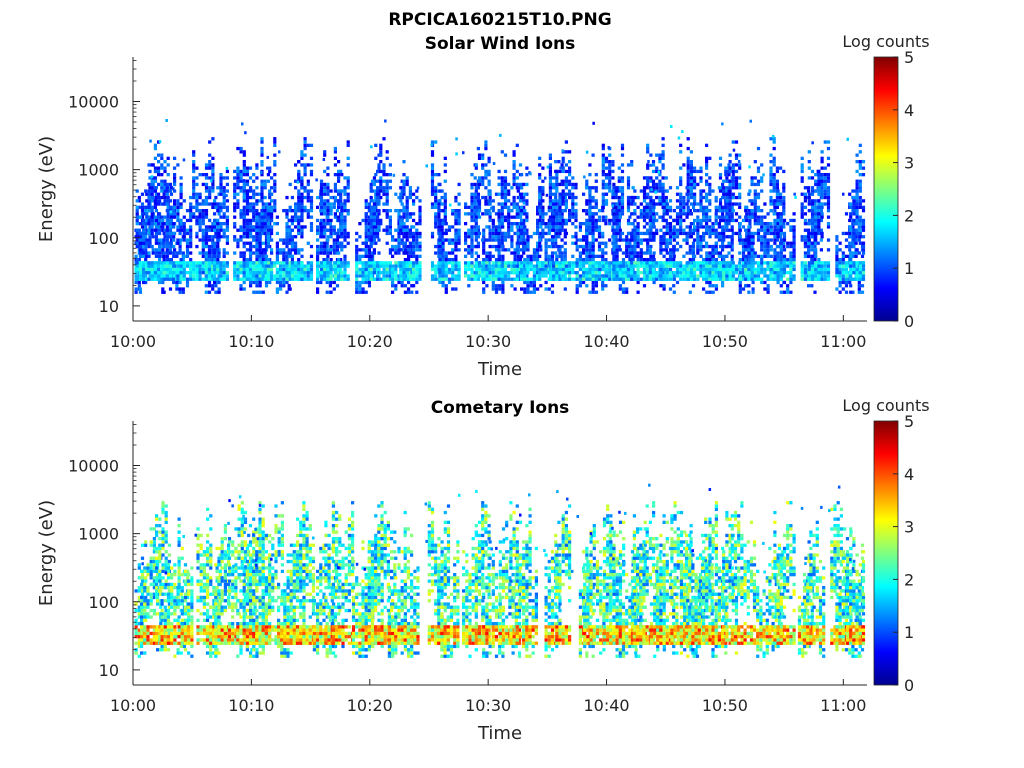 This screenshot has height=768, width=1024. Describe the element at coordinates (499, 20) in the screenshot. I see `figure-title: RPCICA160215T10.PNG` at that location.